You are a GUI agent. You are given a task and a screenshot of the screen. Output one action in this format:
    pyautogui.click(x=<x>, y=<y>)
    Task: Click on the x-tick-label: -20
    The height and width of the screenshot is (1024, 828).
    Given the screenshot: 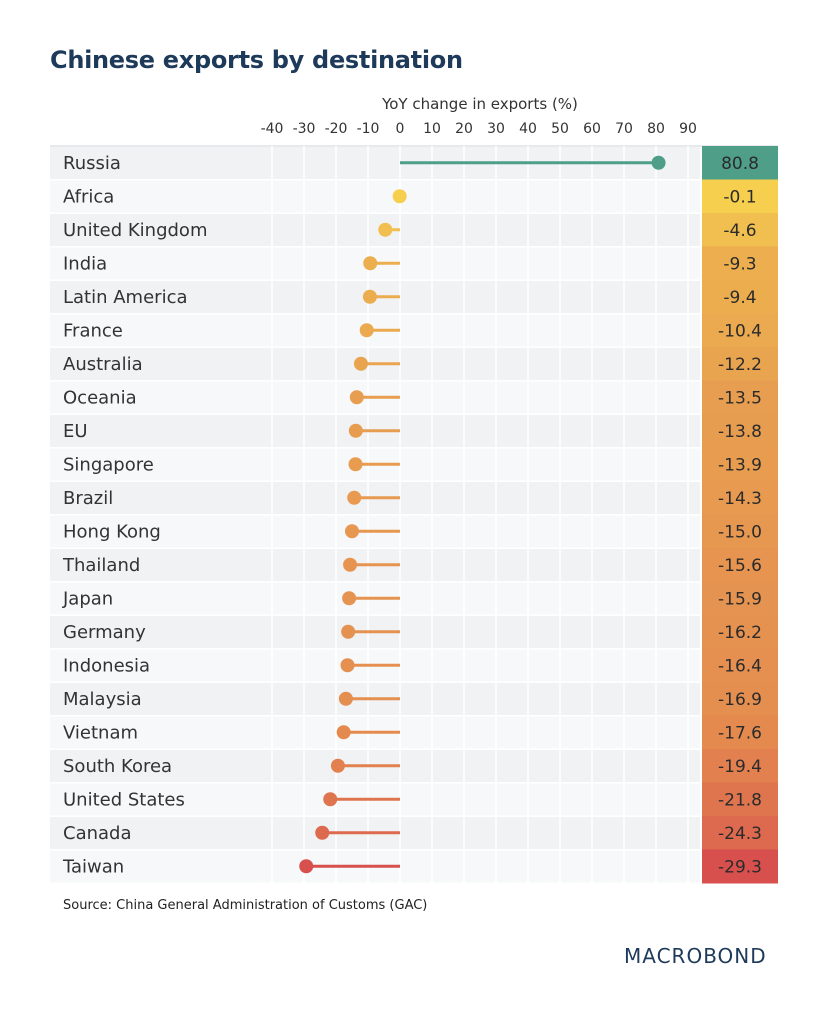 What is the action you would take?
    pyautogui.click(x=336, y=129)
    